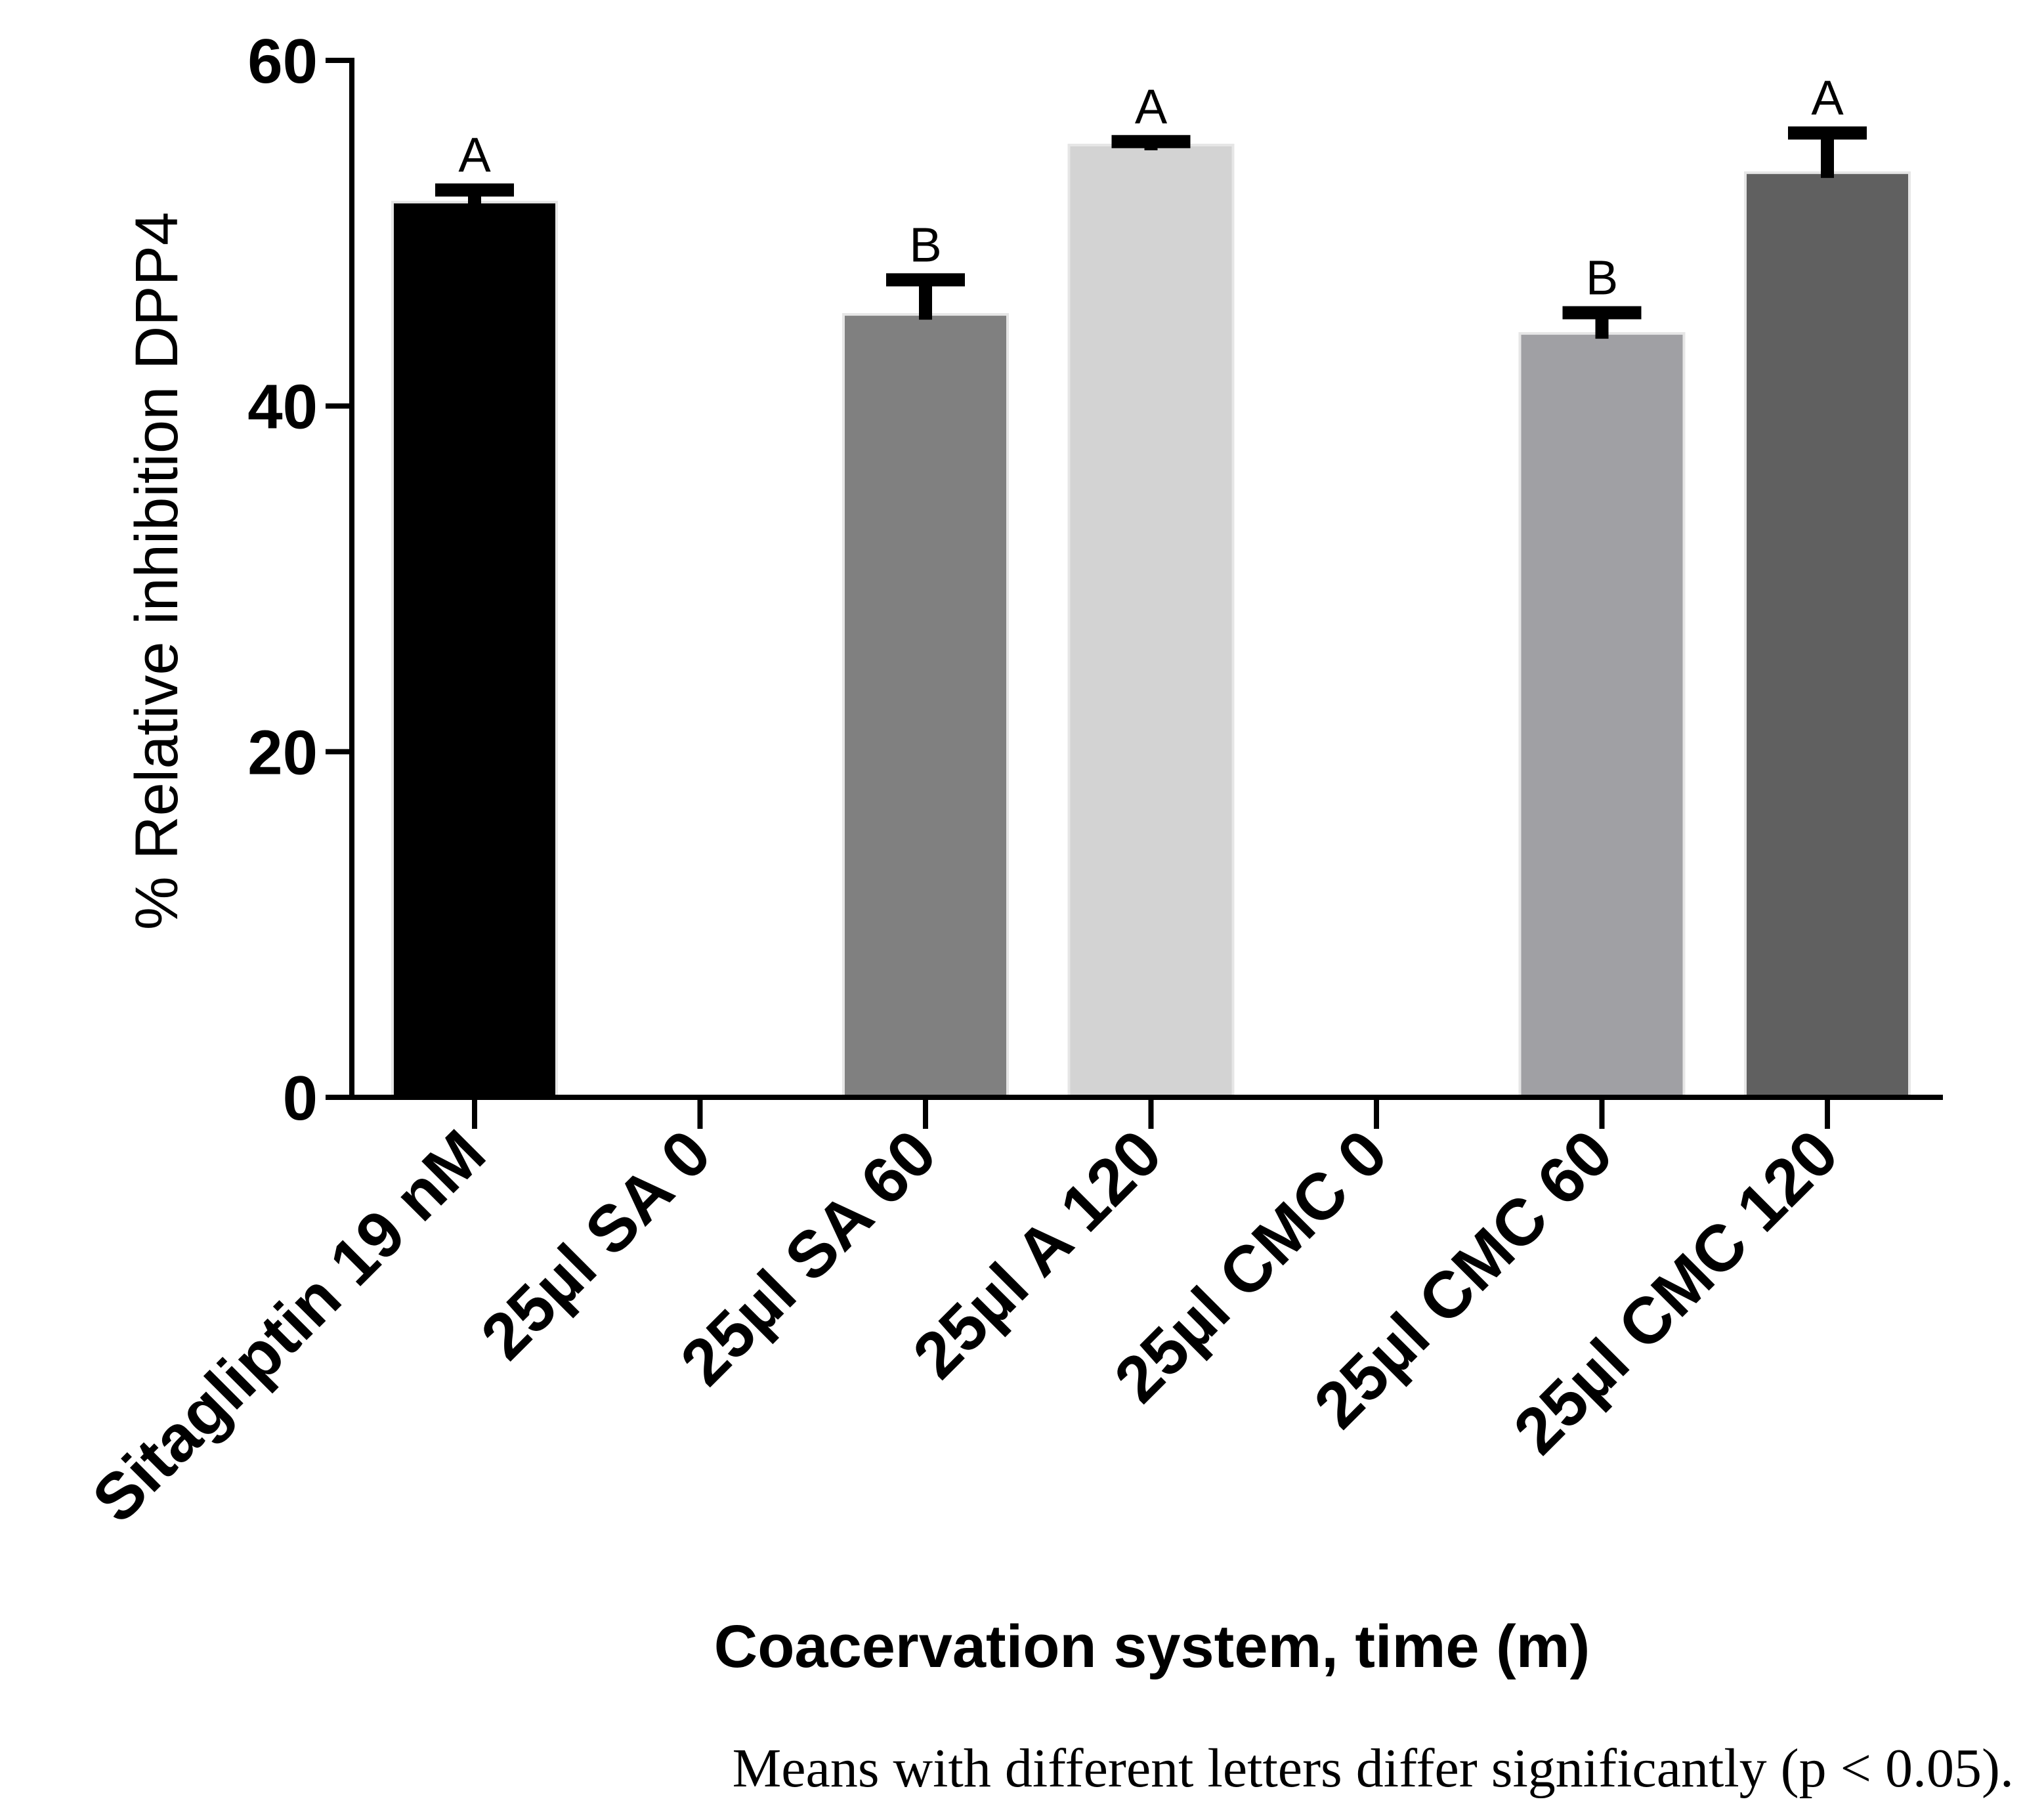  What do you see at coordinates (282, 752) in the screenshot?
I see `y-tick-label: 20` at bounding box center [282, 752].